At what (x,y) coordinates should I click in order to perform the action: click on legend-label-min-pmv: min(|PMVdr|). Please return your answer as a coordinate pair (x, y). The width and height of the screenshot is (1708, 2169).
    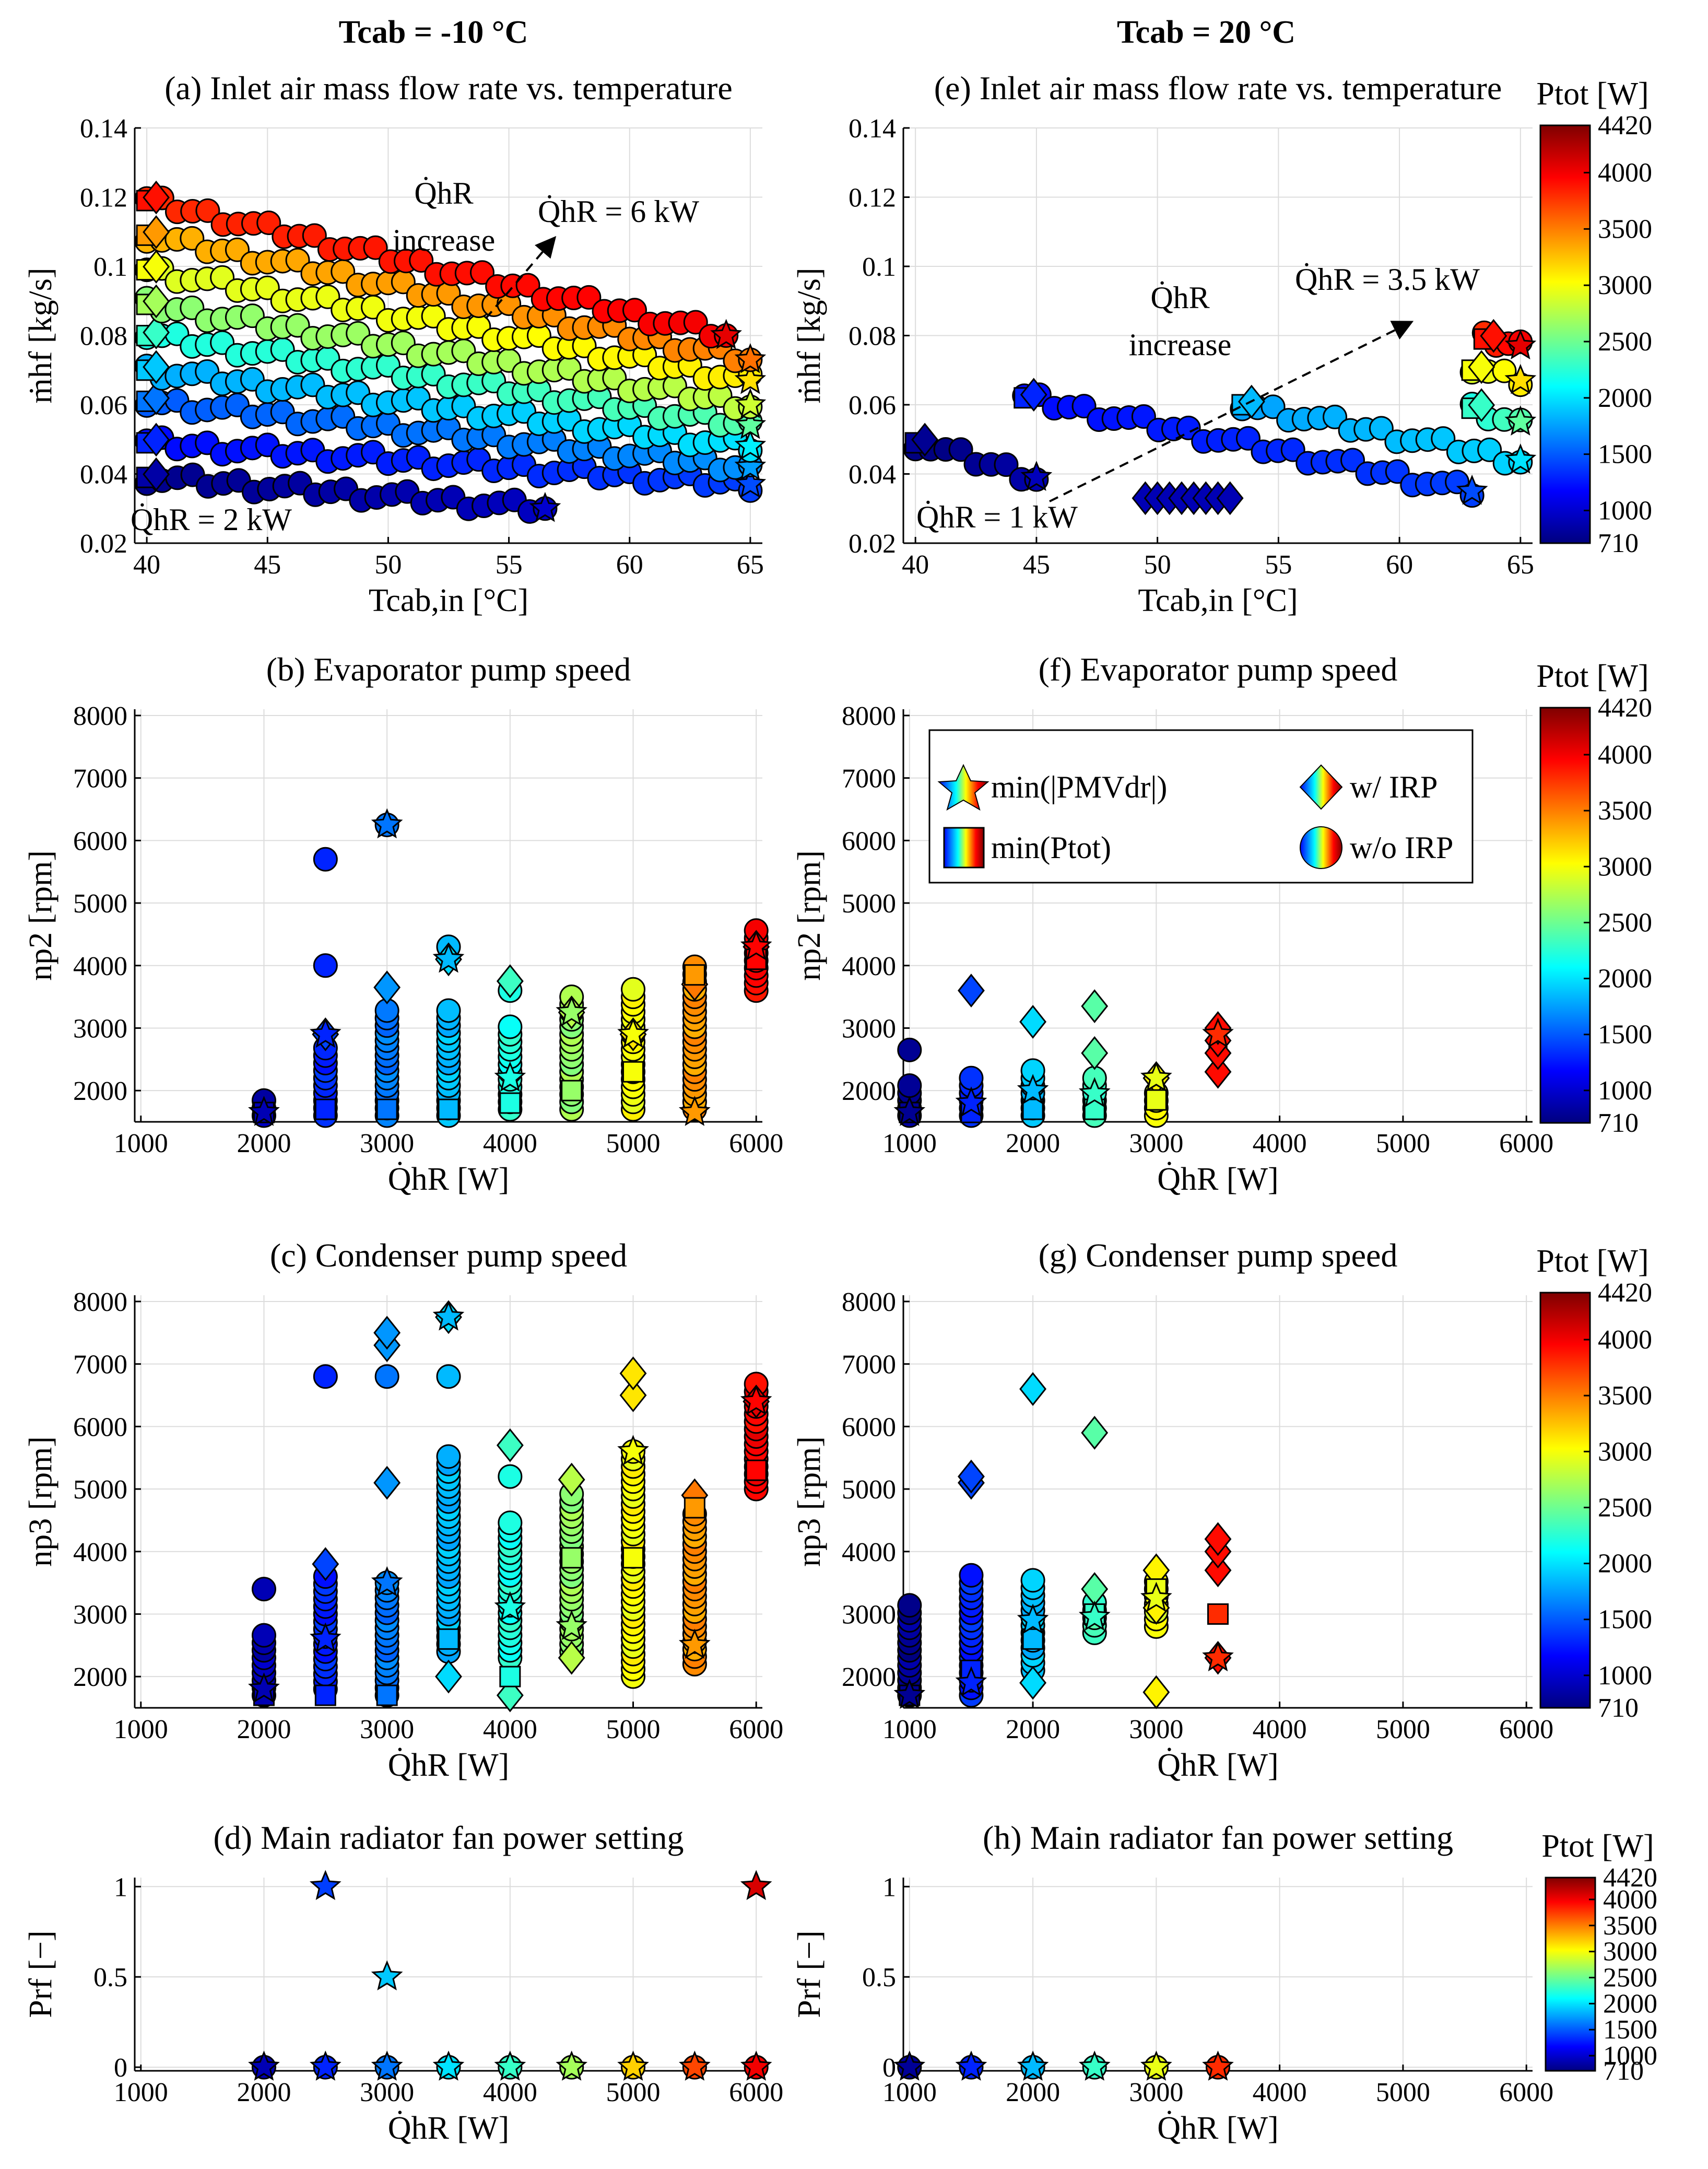
    Looking at the image, I should click on (1079, 787).